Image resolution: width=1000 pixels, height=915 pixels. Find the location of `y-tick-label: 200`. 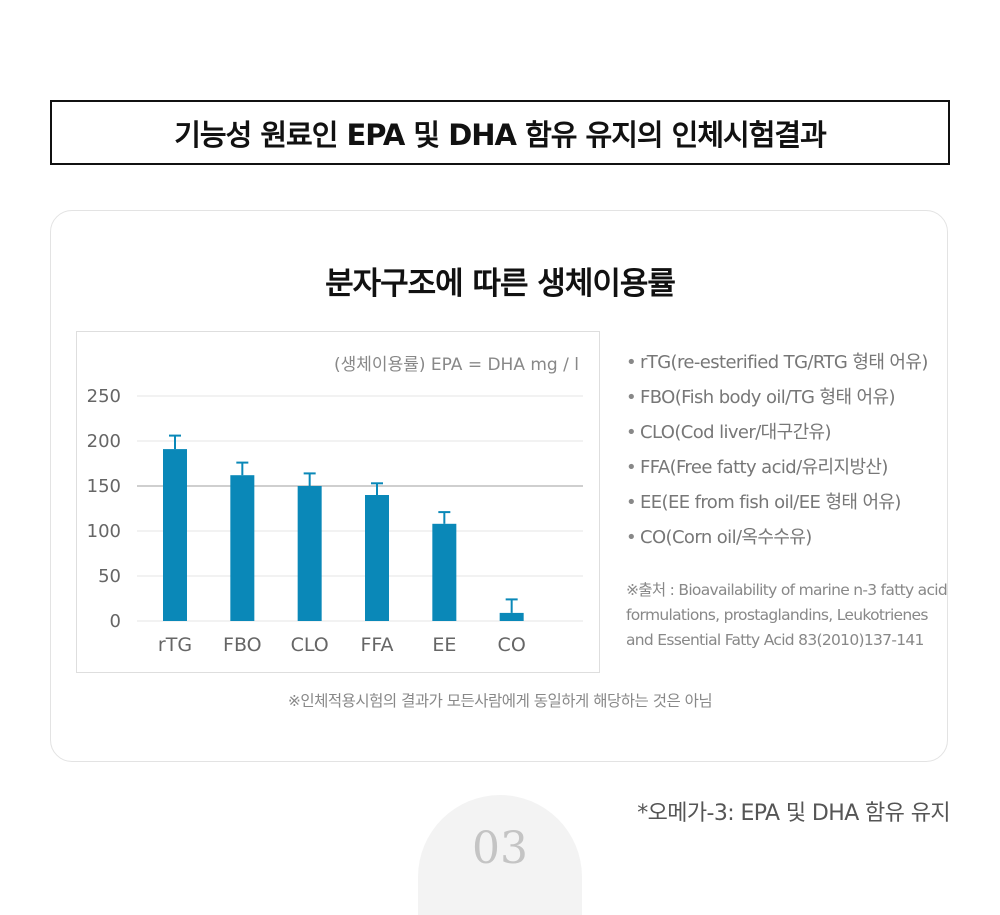

y-tick-label: 200 is located at coordinates (104, 441).